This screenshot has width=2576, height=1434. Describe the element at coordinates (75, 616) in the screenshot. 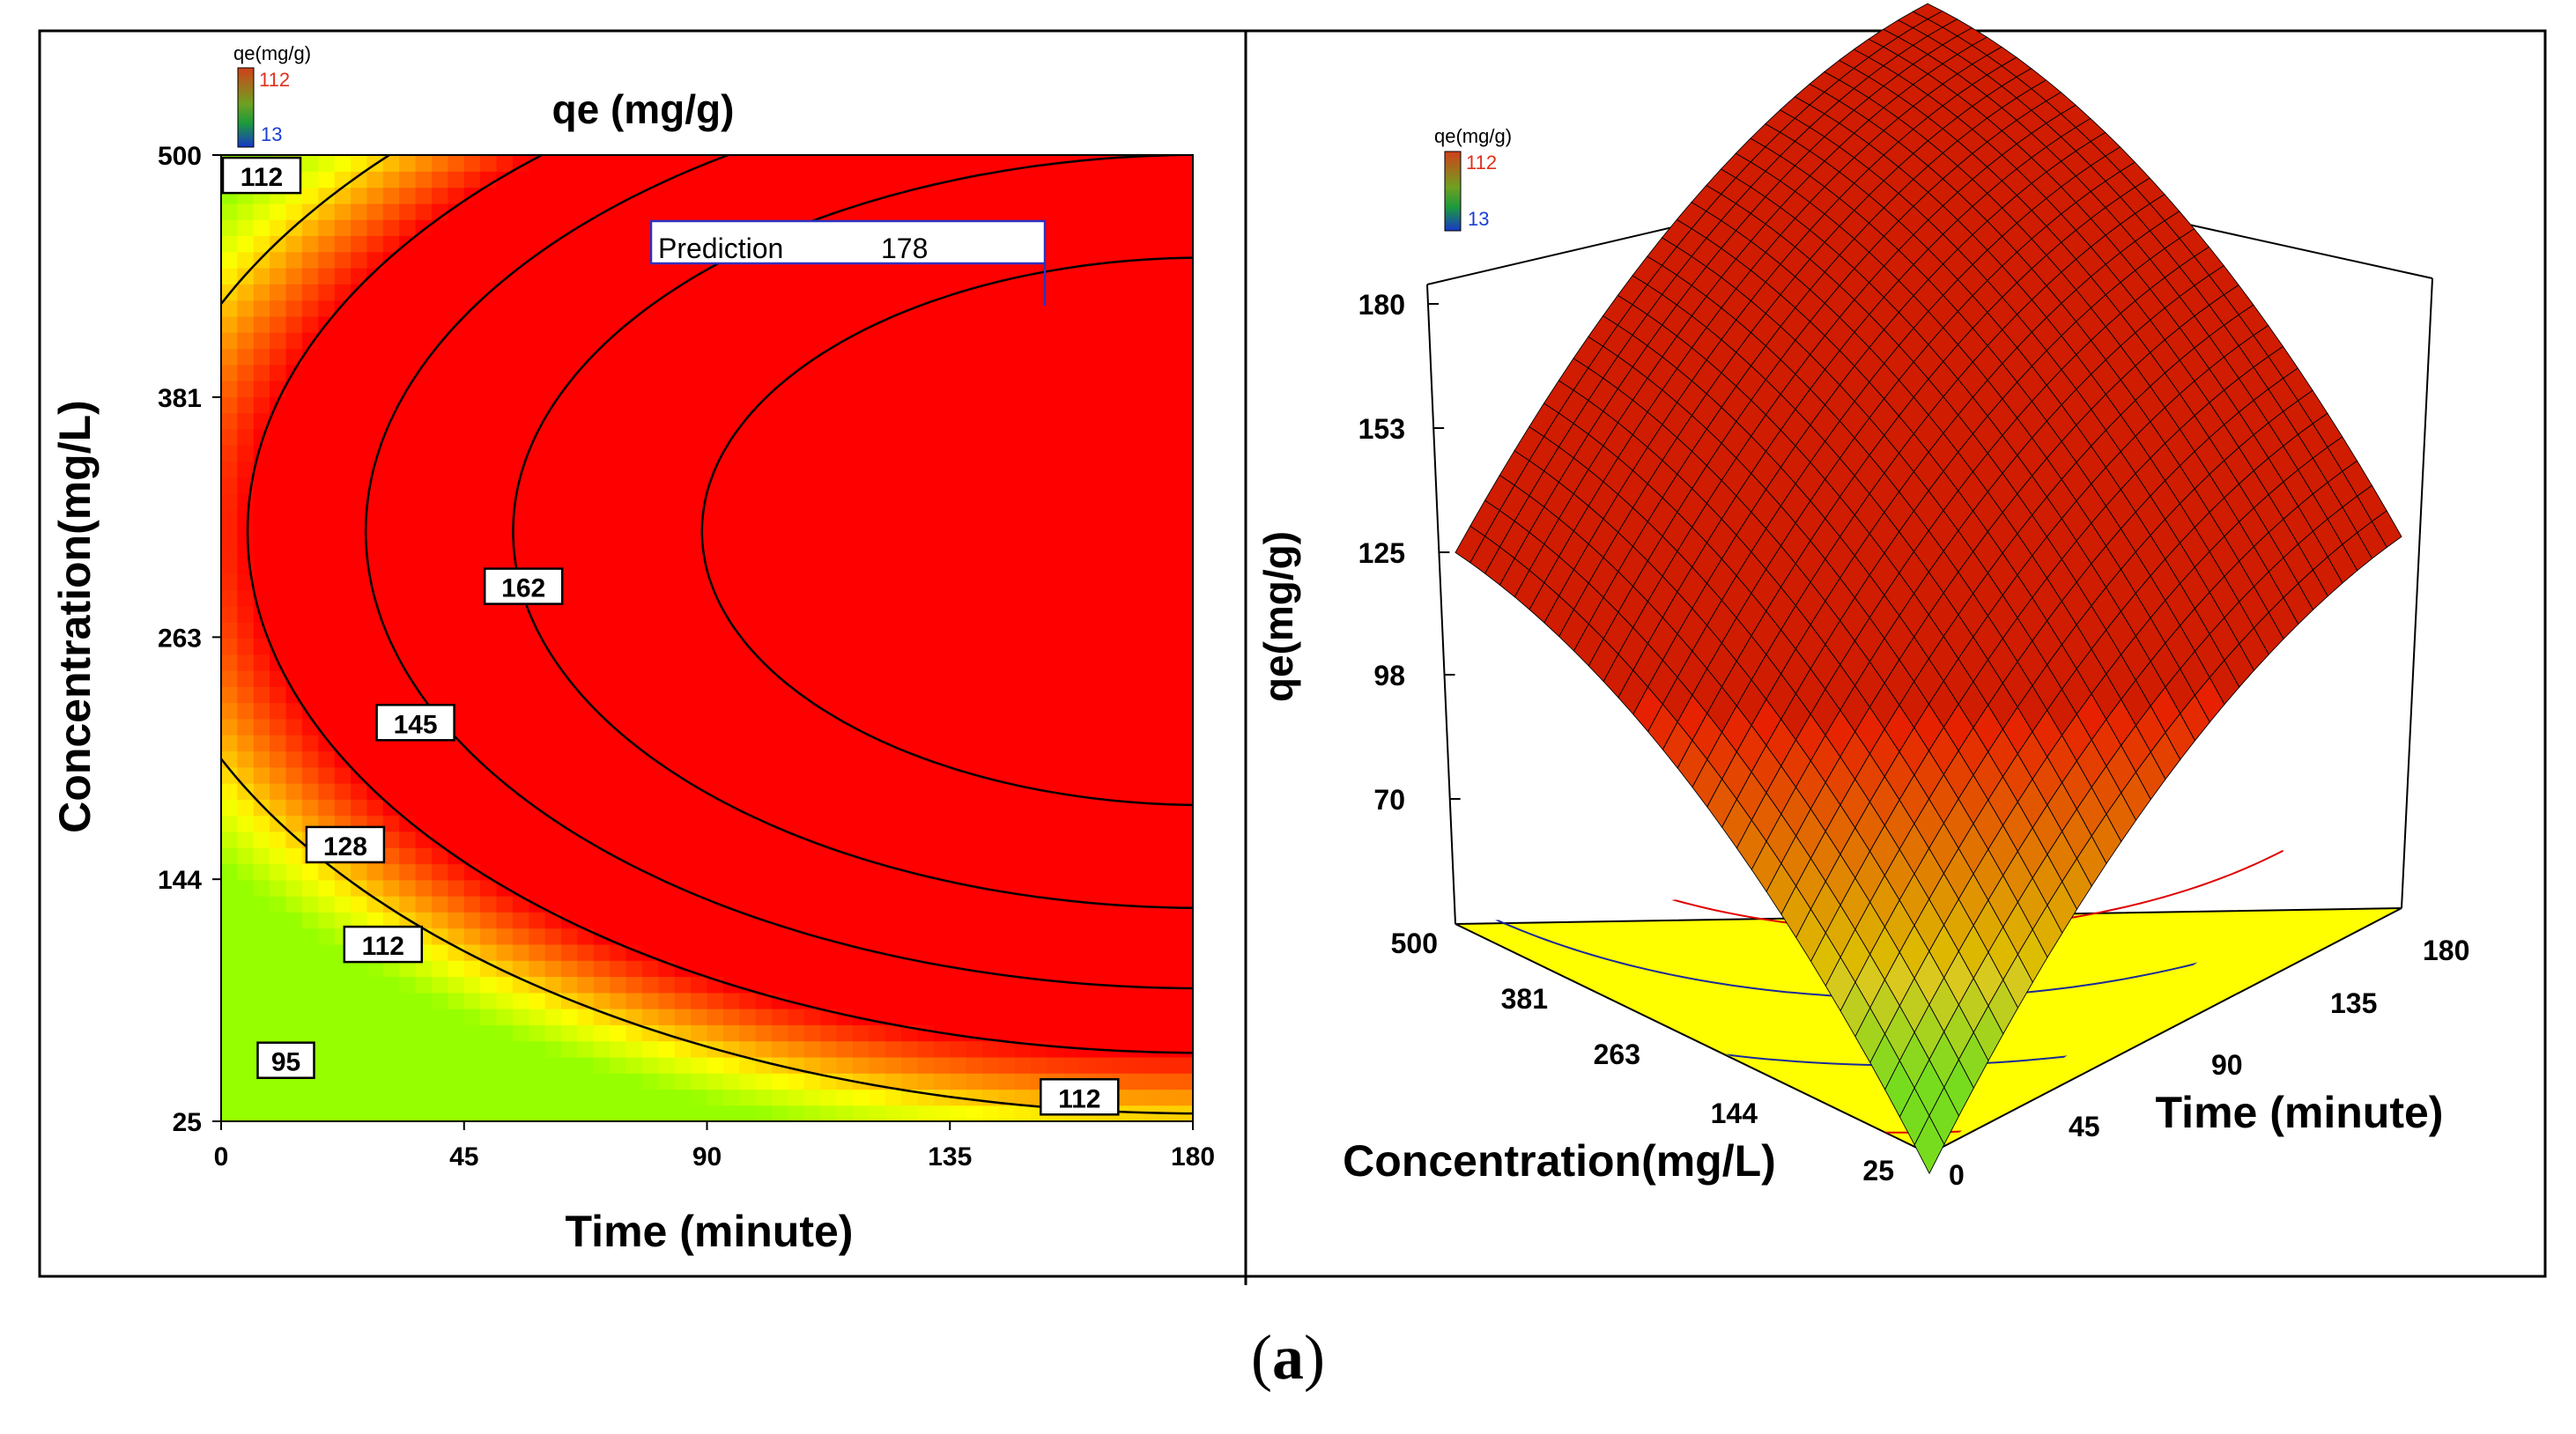

I see `y-axis-label: Concentration(mg/L)` at that location.